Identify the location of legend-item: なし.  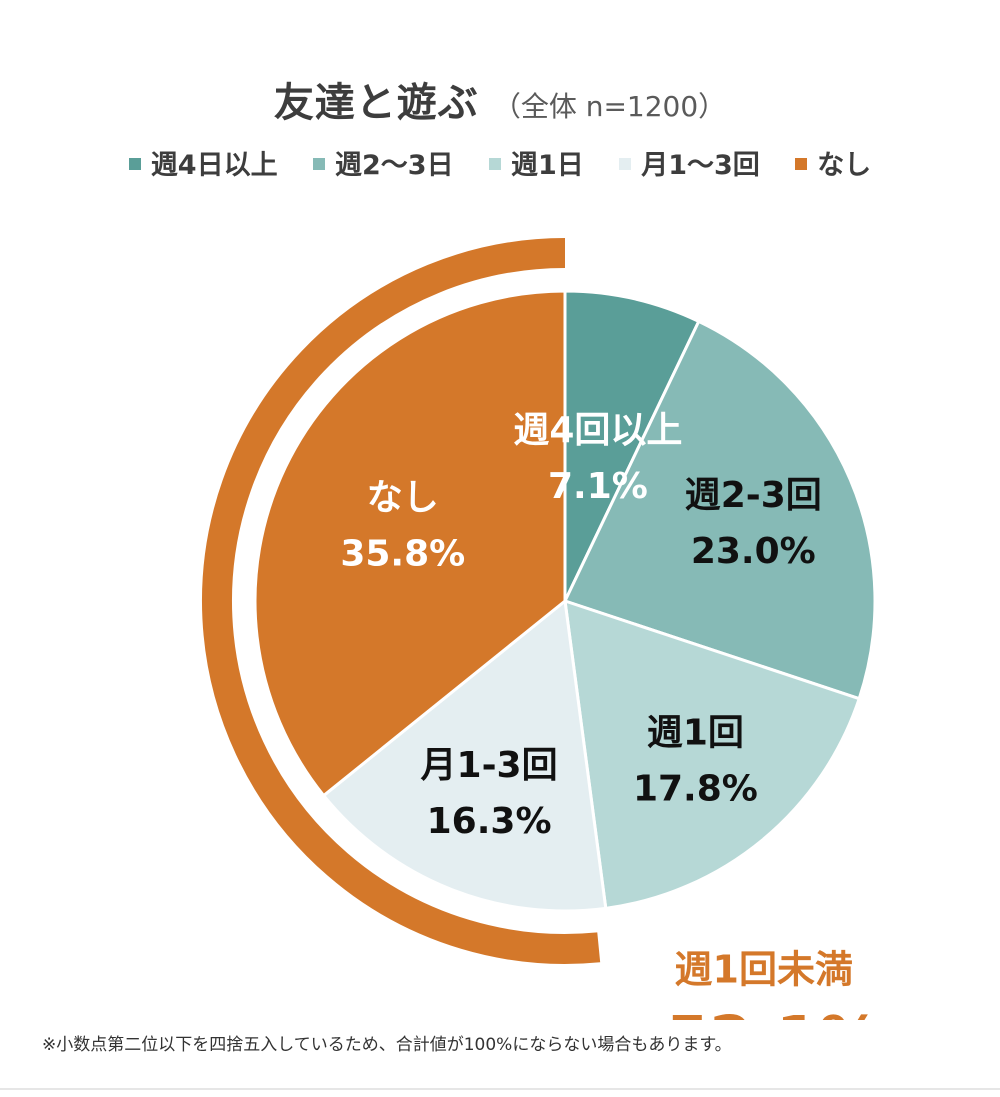
(833, 162).